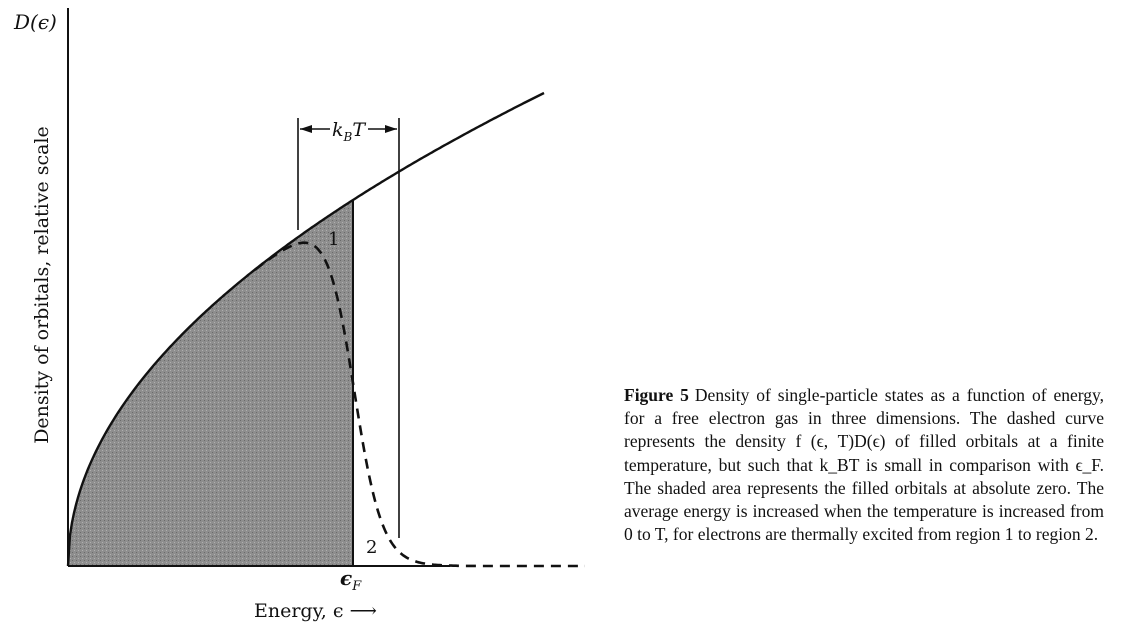 This screenshot has height=633, width=1137. I want to click on region-1-label: 1, so click(333, 239).